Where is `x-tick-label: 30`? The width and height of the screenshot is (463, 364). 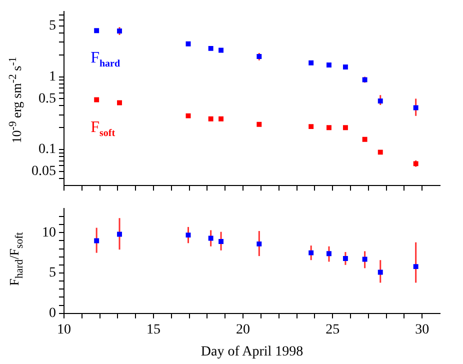 x-tick-label: 30 is located at coordinates (422, 330).